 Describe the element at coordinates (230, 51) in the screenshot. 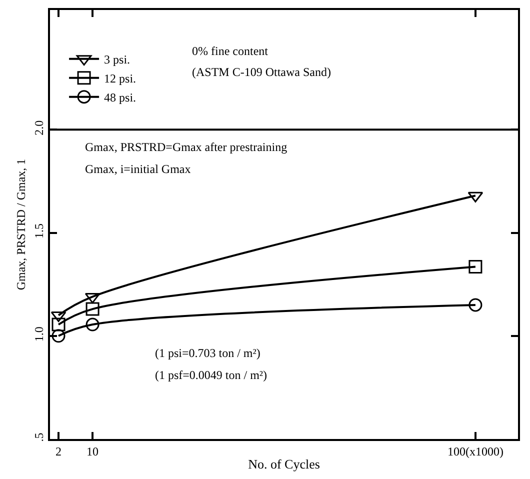

I see `annotation: 0% fine content` at that location.